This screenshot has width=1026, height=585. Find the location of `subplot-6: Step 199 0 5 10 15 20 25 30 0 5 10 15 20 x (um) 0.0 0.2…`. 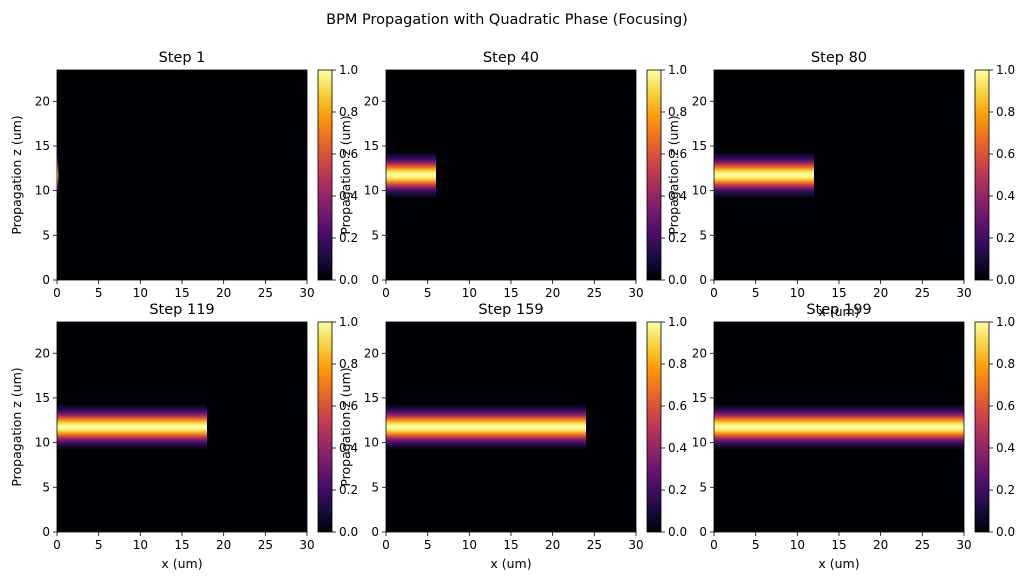

subplot-6: Step 199 0 5 10 15 20 25 30 0 5 10 15 20 x (um) 0.0 0.2… is located at coordinates (853, 436).